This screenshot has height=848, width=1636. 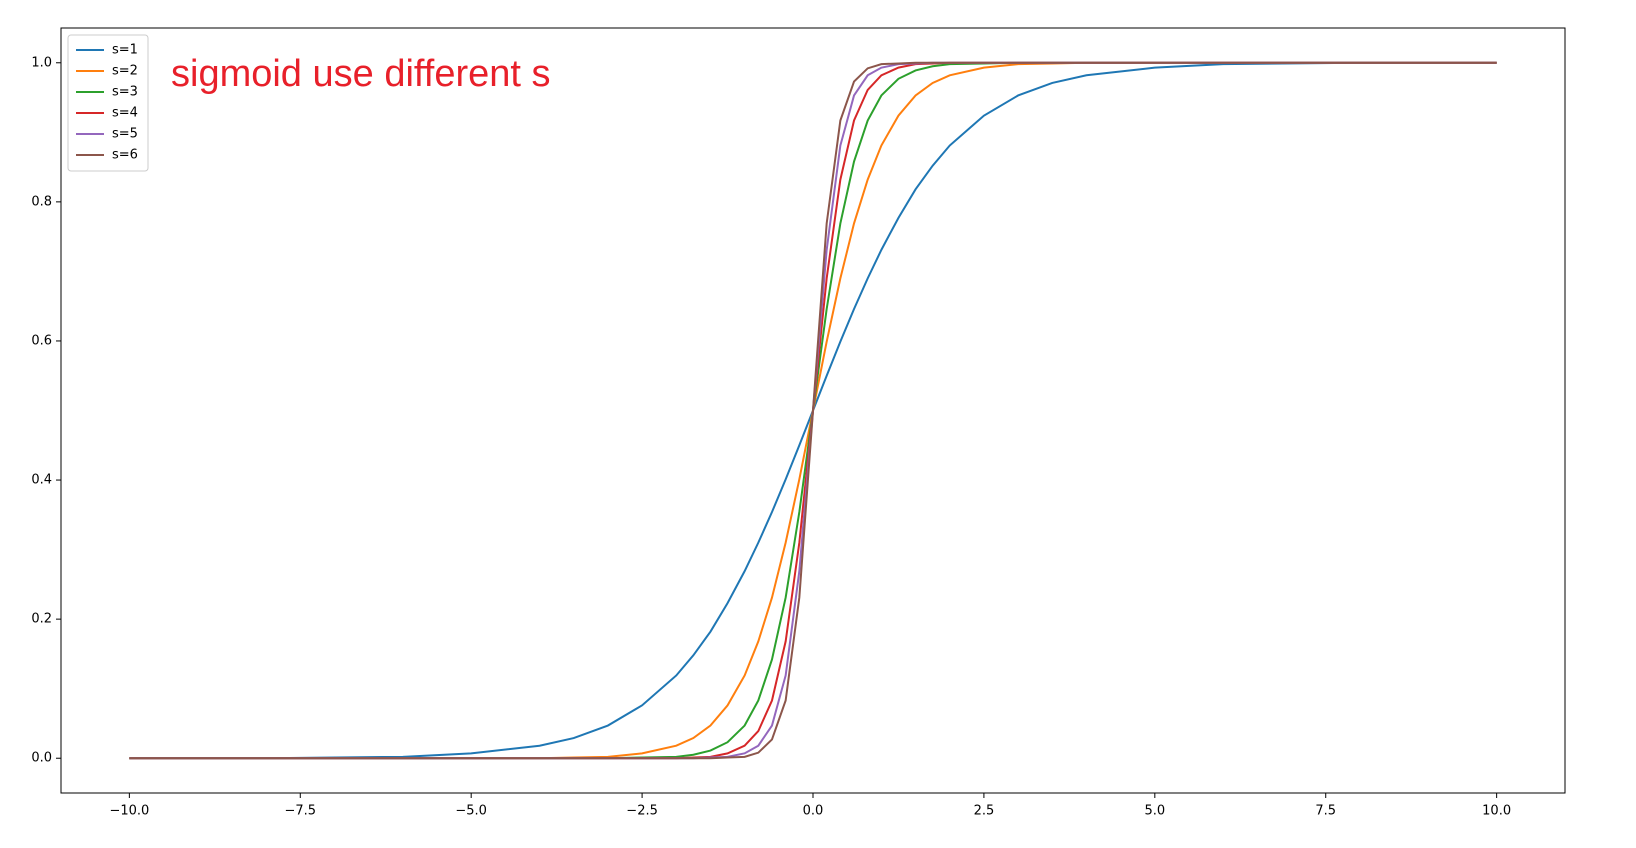 I want to click on legend-label: s=3, so click(x=125, y=92).